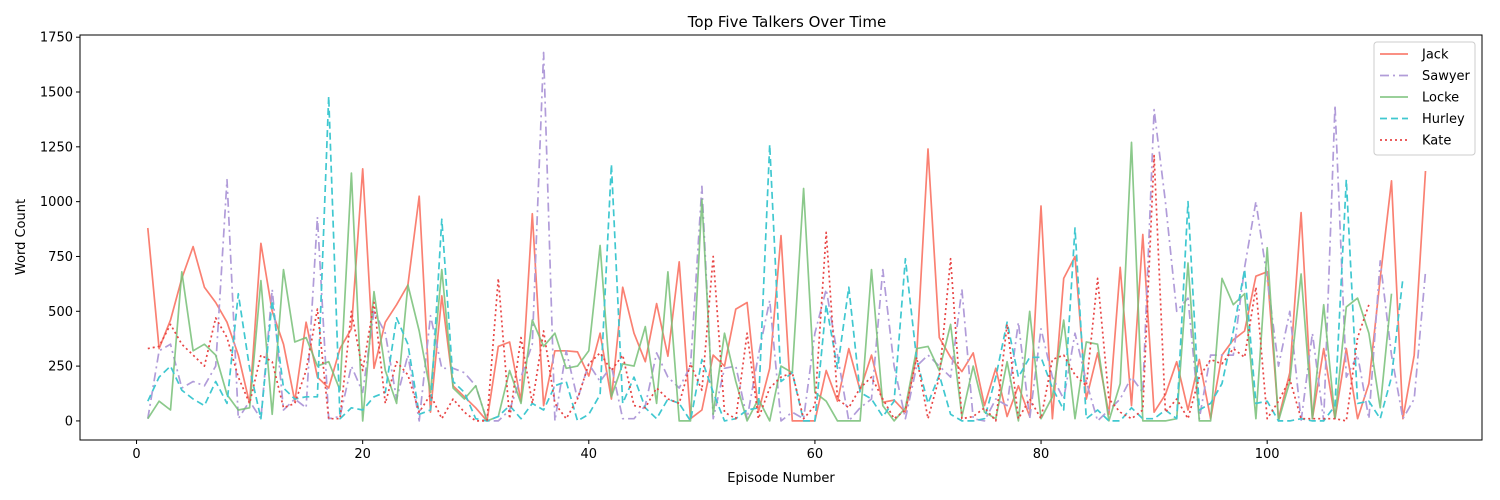 The height and width of the screenshot is (500, 1500). I want to click on legend: Jack Sawyer Locke Hurley Kate, so click(1424, 98).